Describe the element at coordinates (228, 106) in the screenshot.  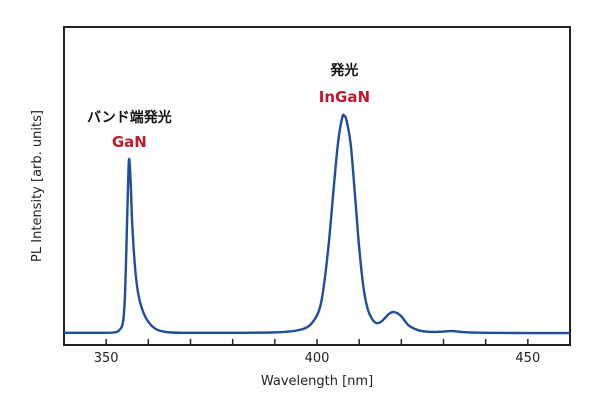
I see `peak-annotations: バンド端発光 GaN 発光 InGaN` at that location.